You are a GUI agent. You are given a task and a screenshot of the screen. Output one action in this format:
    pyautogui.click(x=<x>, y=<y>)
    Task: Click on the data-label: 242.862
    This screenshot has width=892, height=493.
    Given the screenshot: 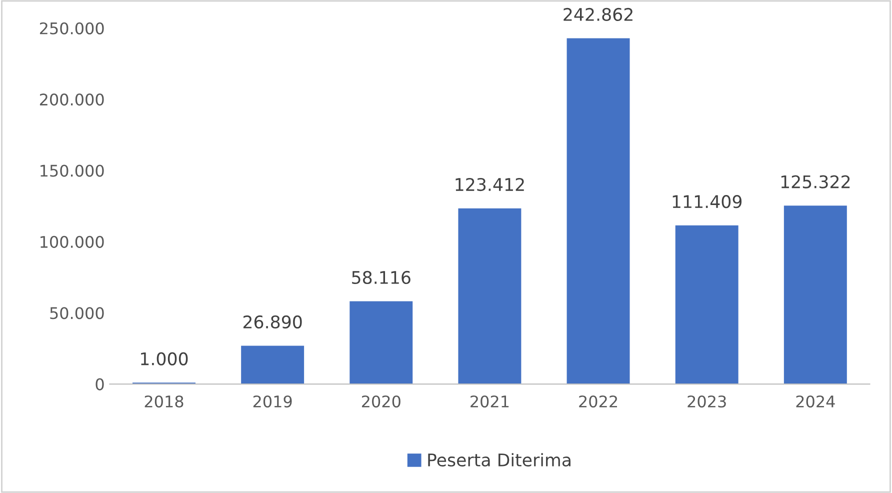 What is the action you would take?
    pyautogui.click(x=598, y=15)
    